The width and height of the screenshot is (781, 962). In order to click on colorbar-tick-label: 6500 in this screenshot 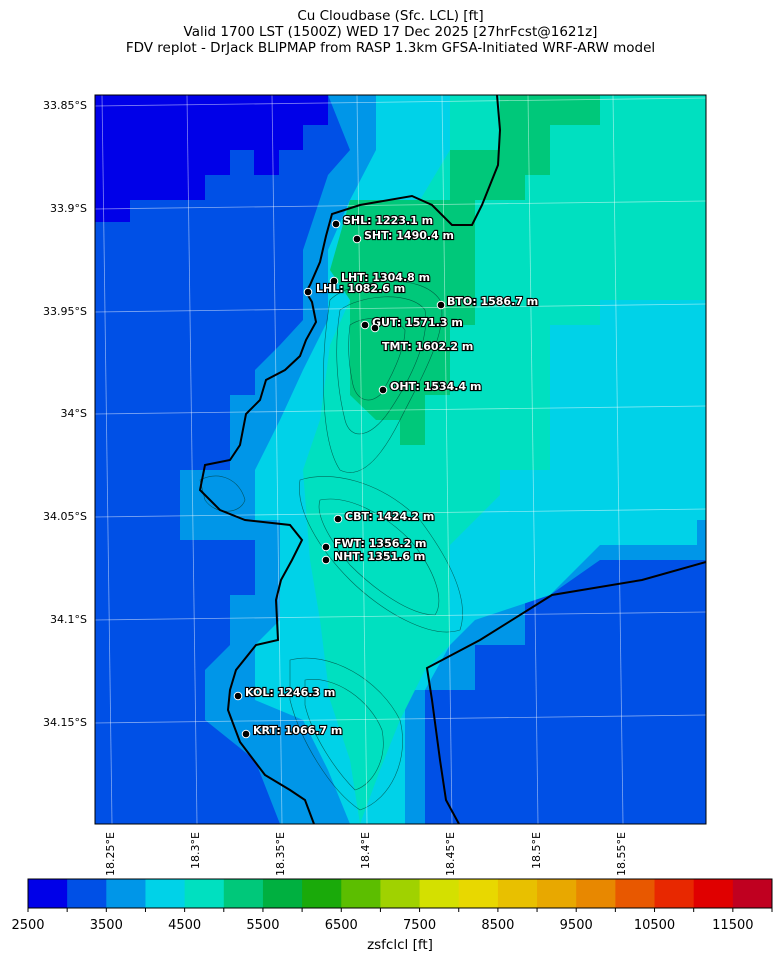, I will do `click(341, 925)`.